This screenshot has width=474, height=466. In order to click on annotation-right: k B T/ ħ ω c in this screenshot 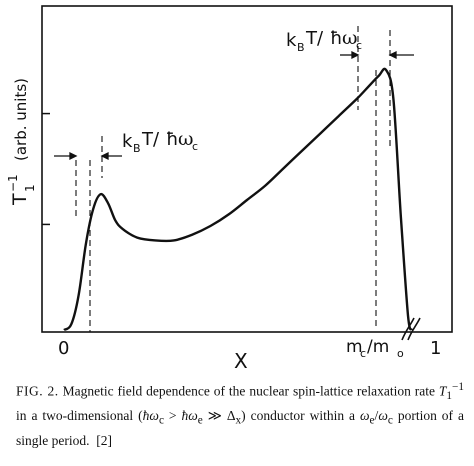, I will do `click(324, 40)`.